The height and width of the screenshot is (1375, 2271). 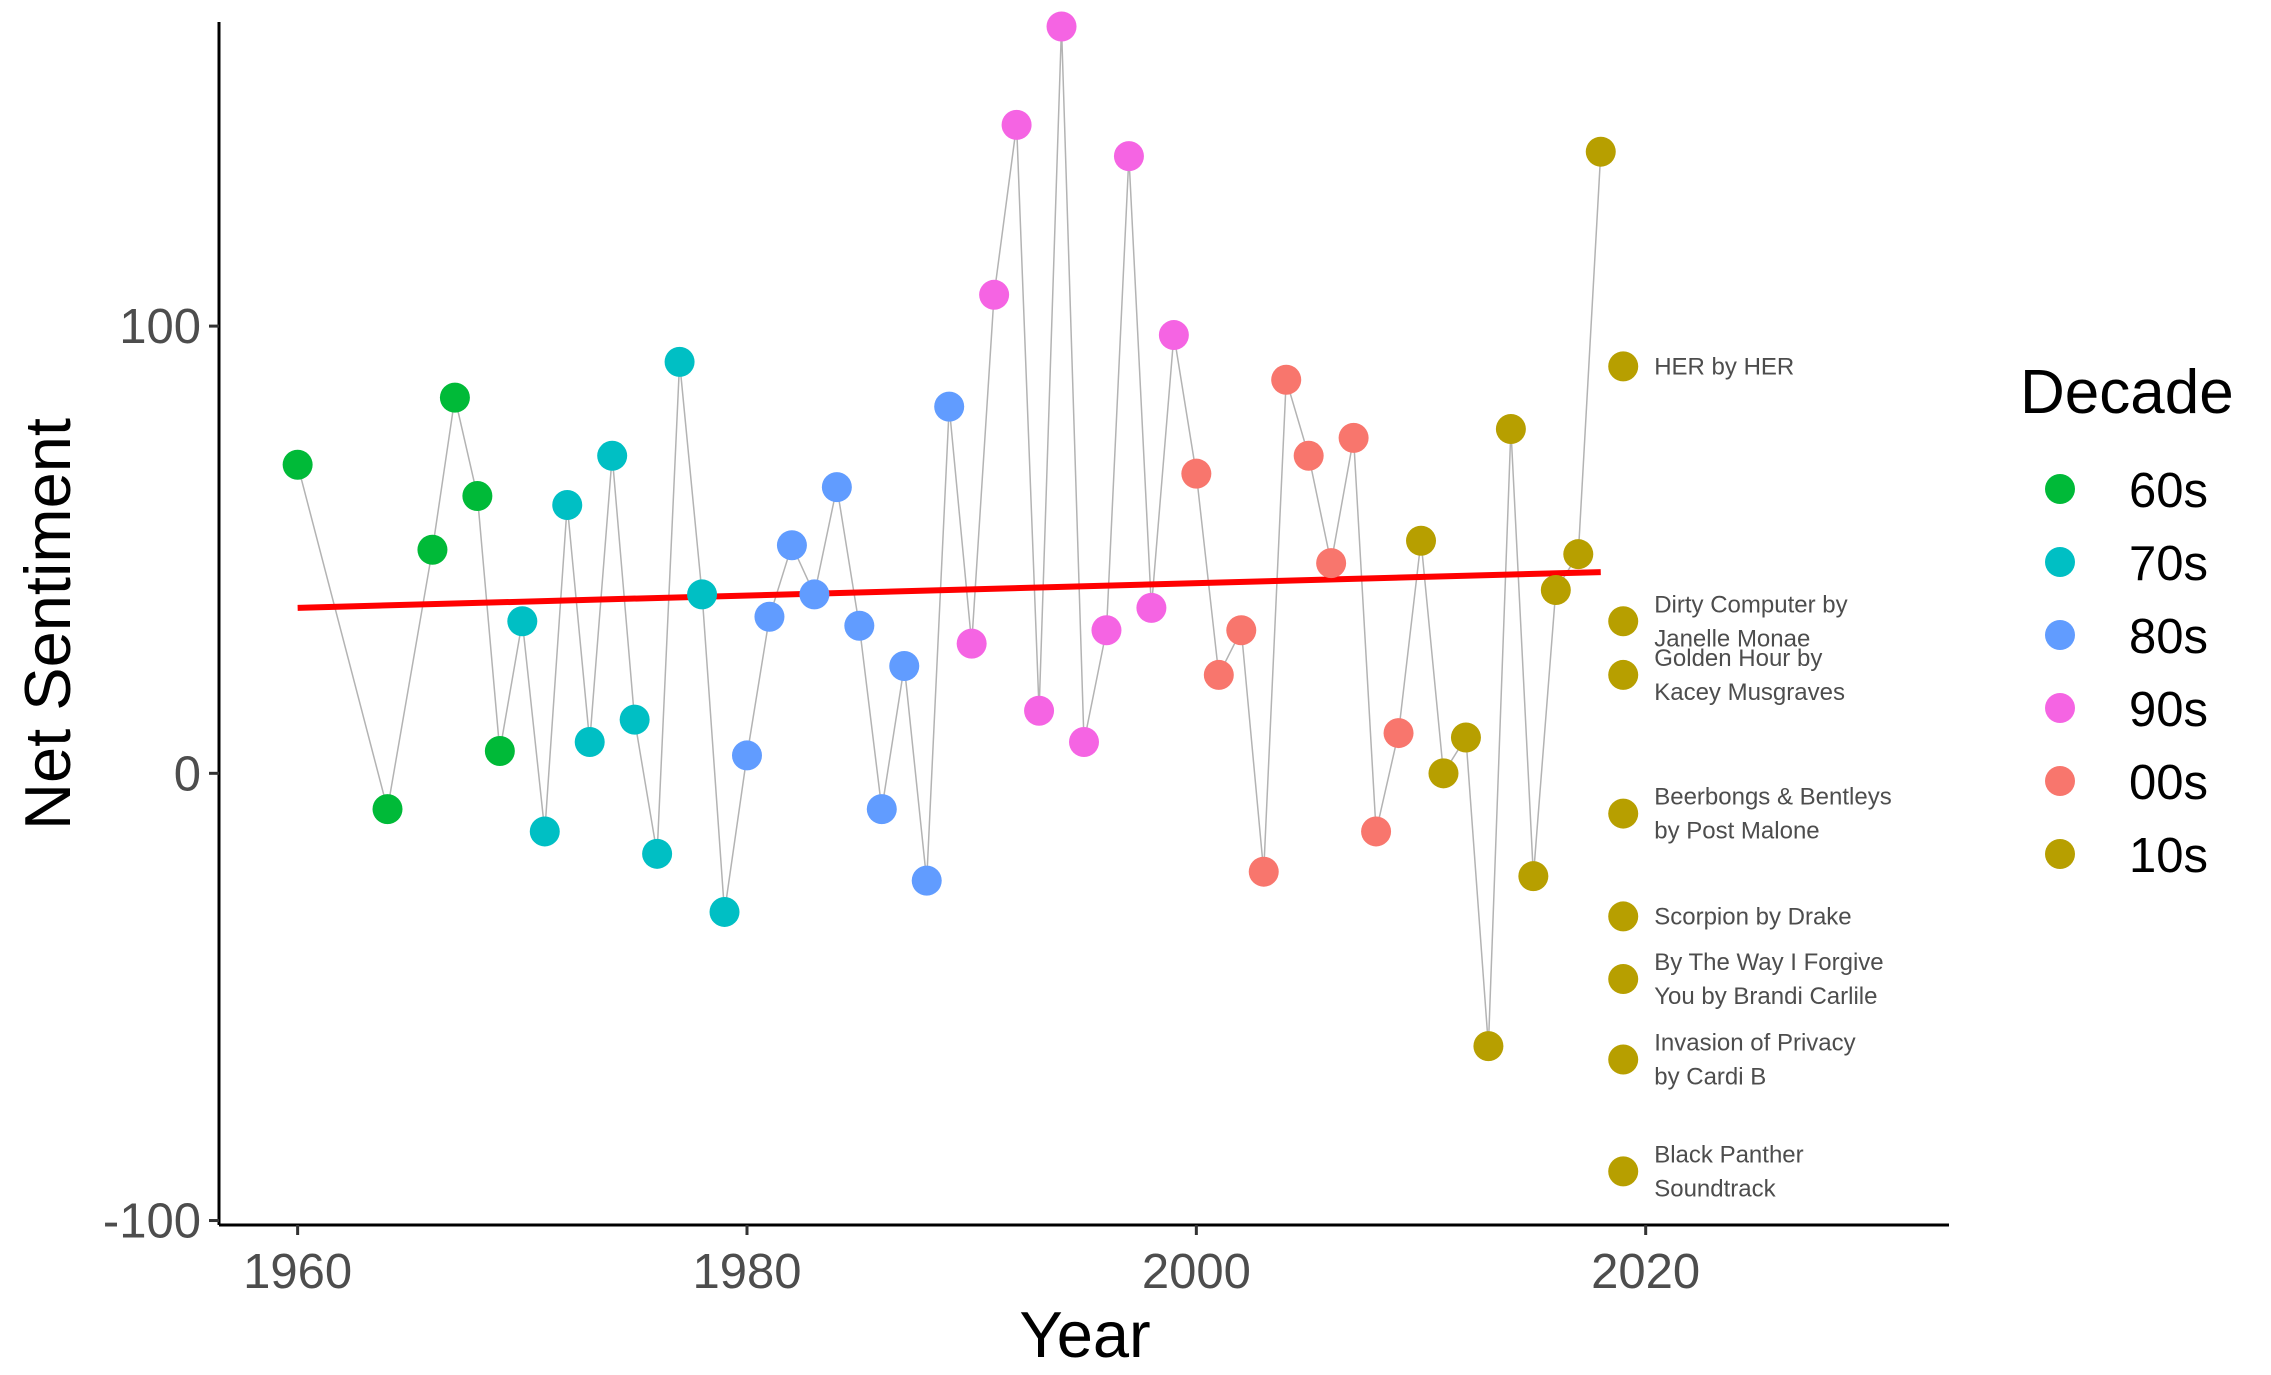 What do you see at coordinates (1218, 674) in the screenshot?
I see `data-point-00s-2001` at bounding box center [1218, 674].